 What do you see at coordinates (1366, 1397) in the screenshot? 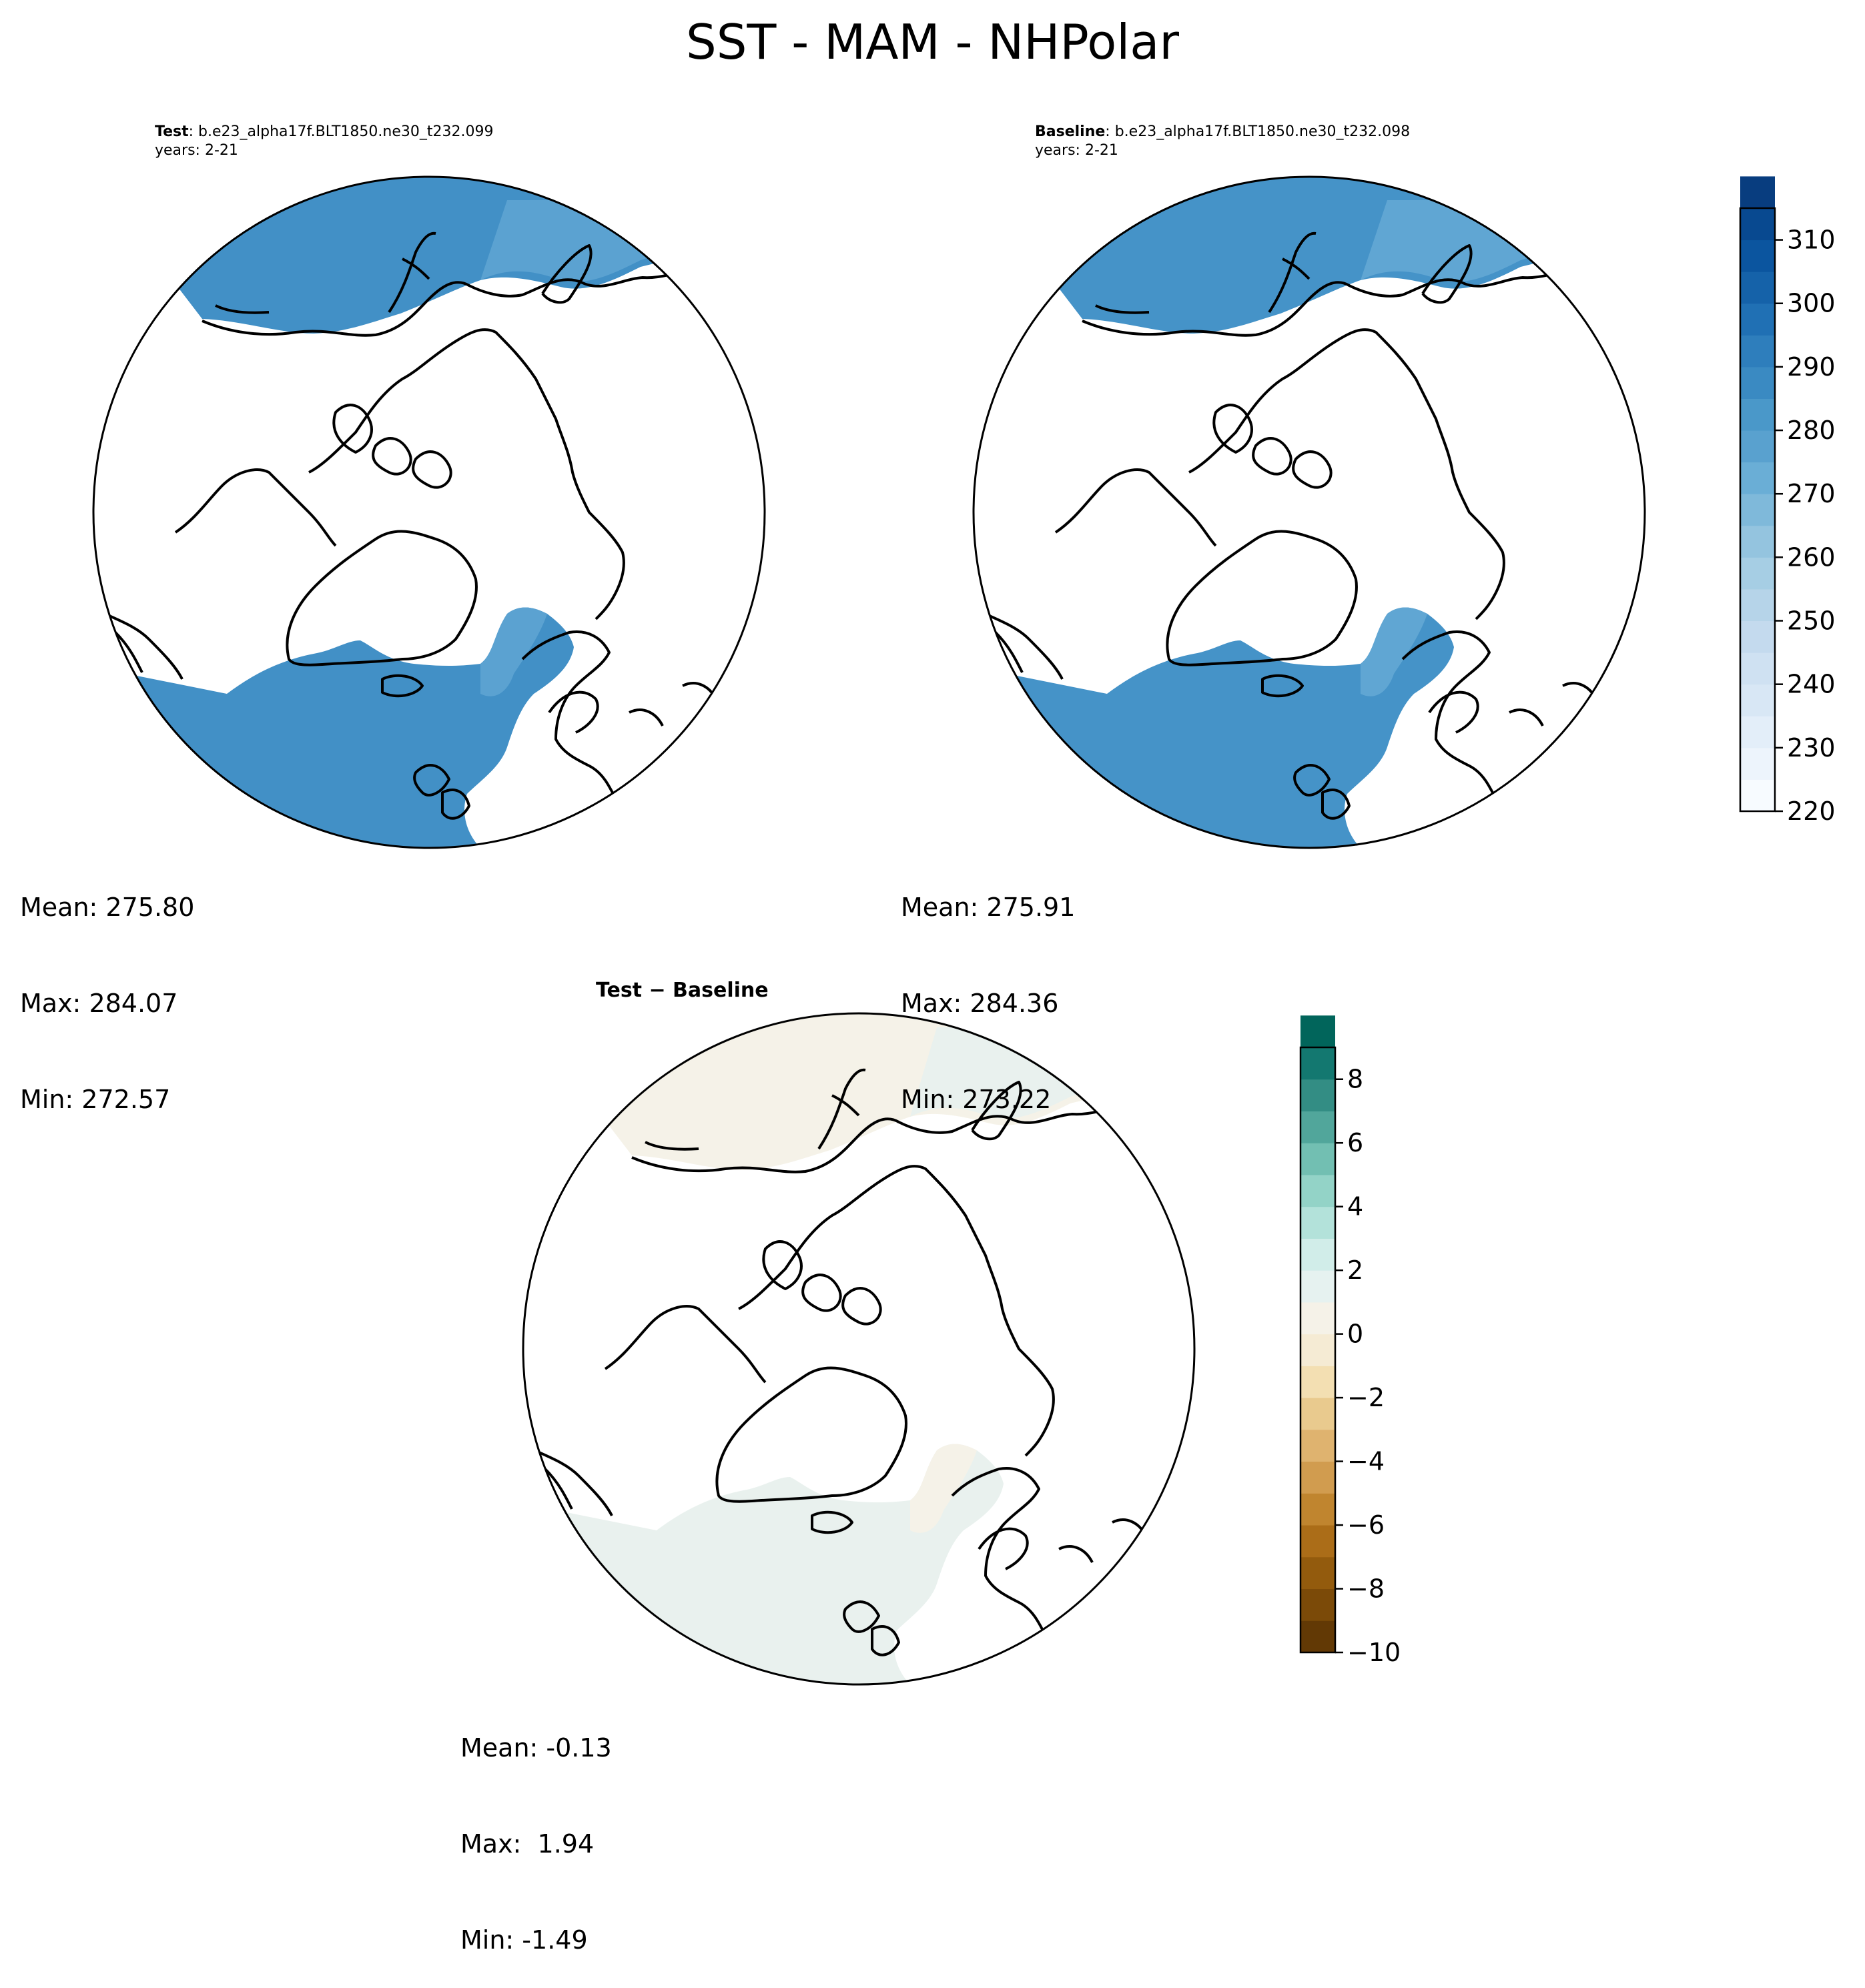
I see `difference-colorbar-tick-label: −2` at bounding box center [1366, 1397].